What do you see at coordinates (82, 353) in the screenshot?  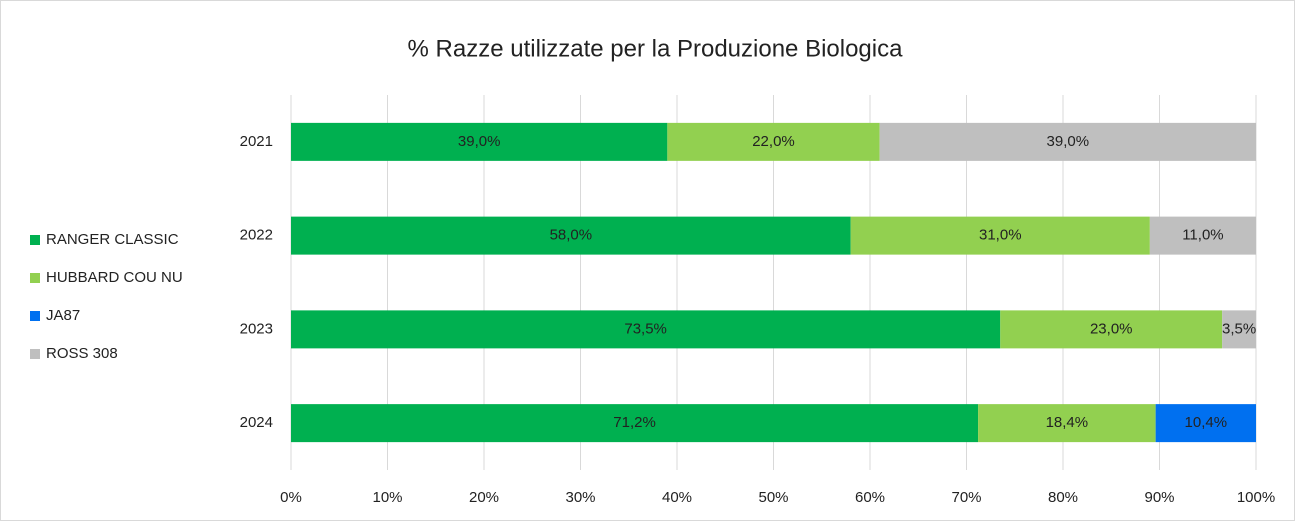 I see `legend-label: ROSS 308` at bounding box center [82, 353].